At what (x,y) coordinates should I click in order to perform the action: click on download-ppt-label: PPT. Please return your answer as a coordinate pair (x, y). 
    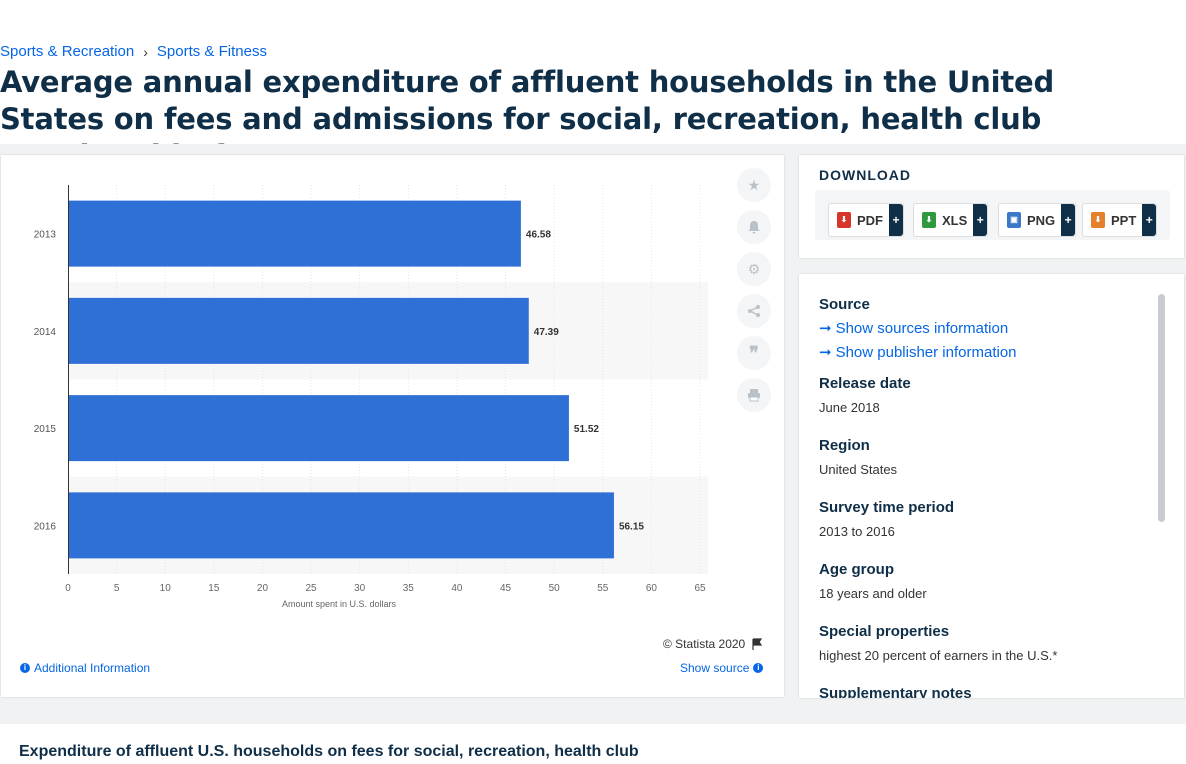
    Looking at the image, I should click on (1124, 220).